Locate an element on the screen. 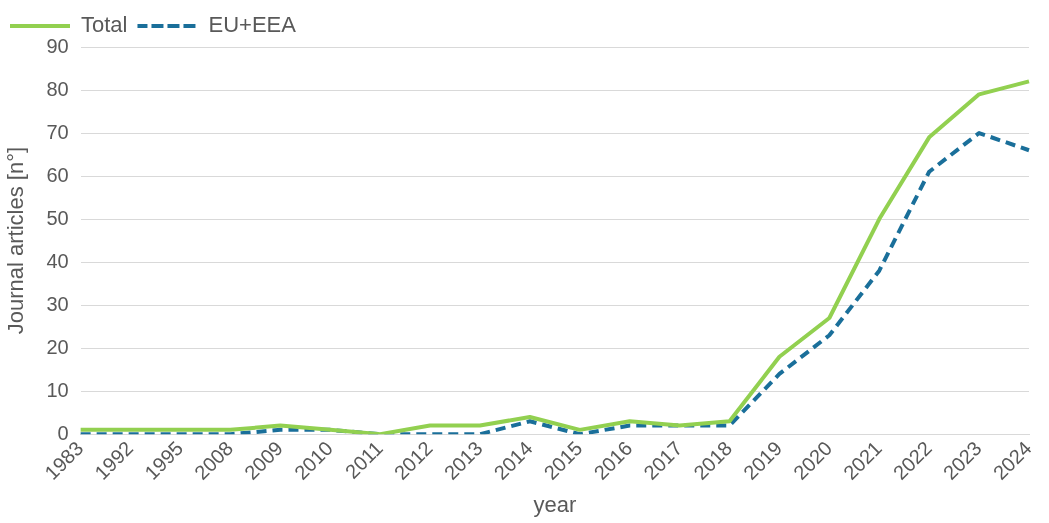  y-tick-label: 60 is located at coordinates (57, 174).